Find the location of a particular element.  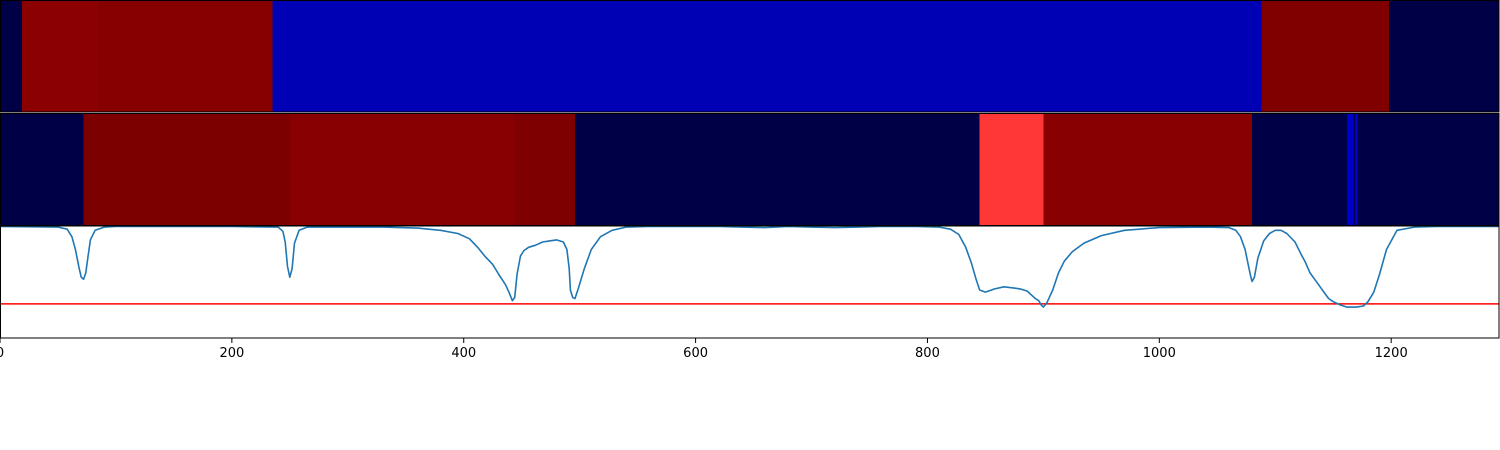

x-tick-label: 1200 is located at coordinates (1391, 353).